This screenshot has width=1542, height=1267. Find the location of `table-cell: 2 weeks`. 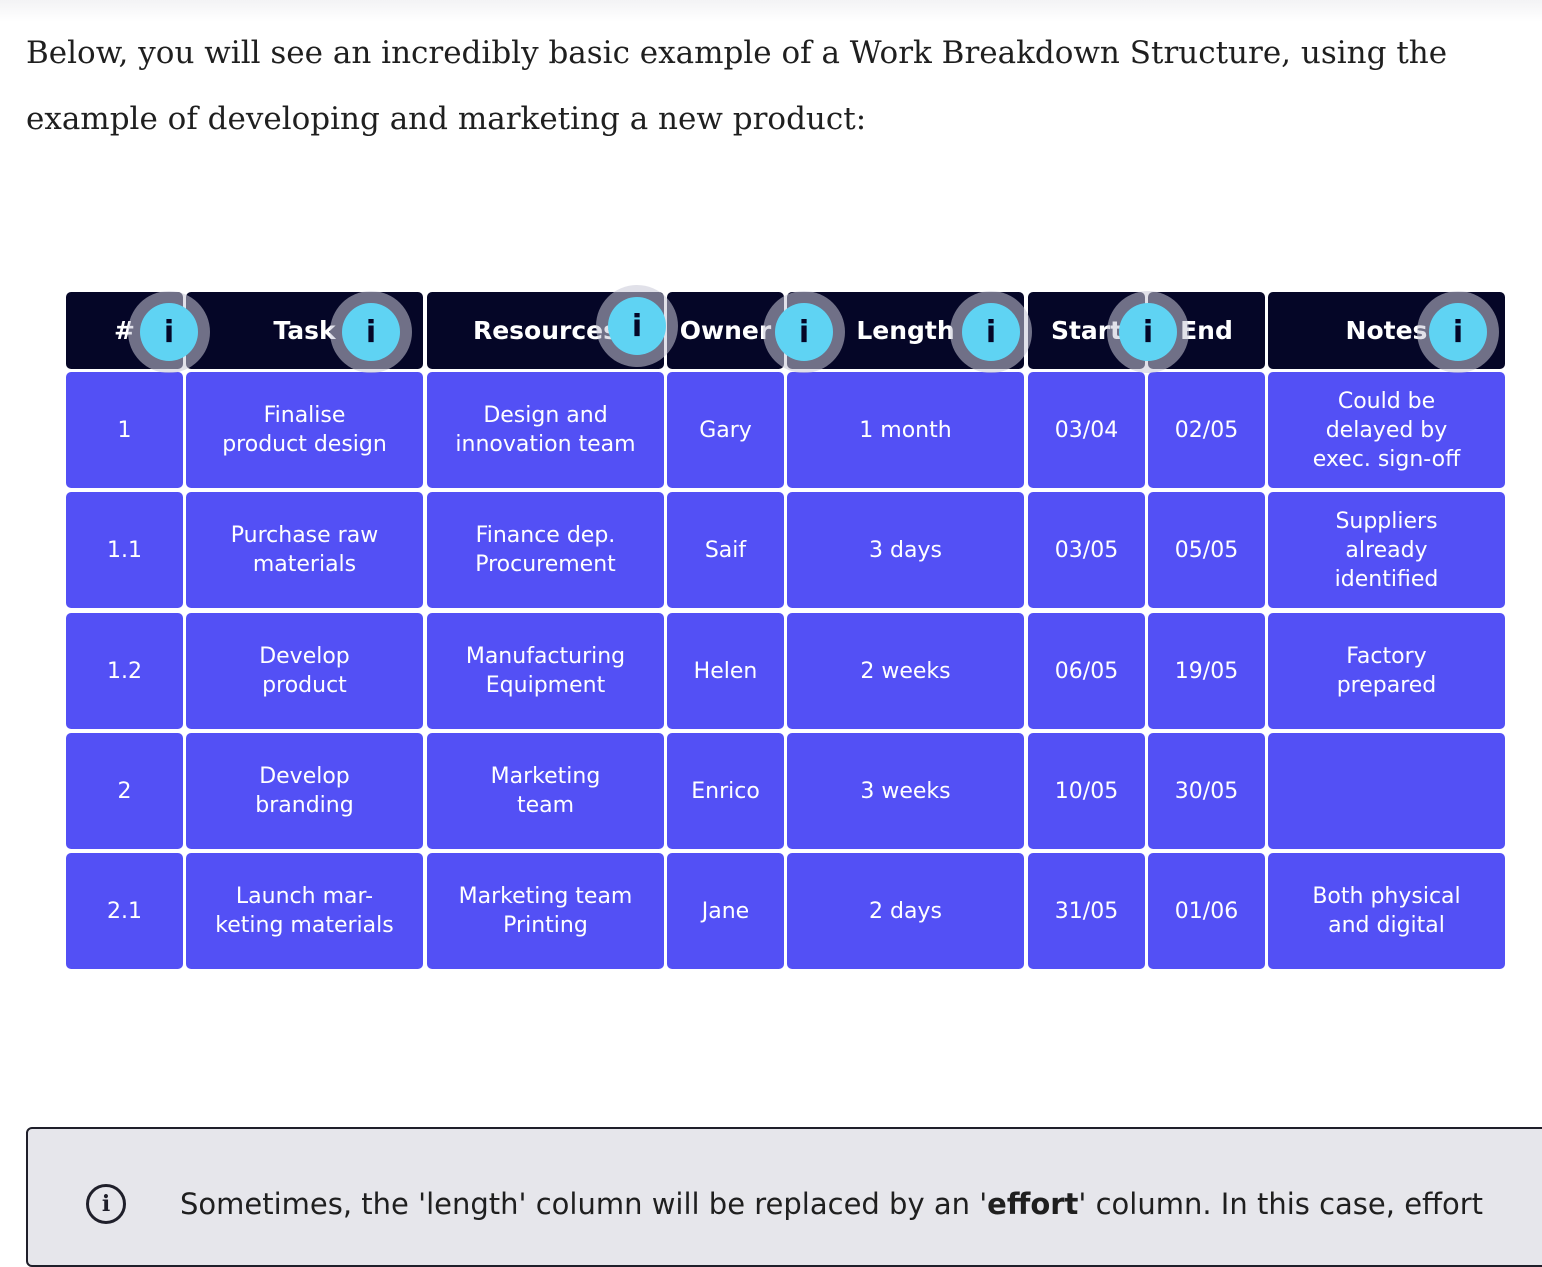

table-cell: 2 weeks is located at coordinates (905, 671).